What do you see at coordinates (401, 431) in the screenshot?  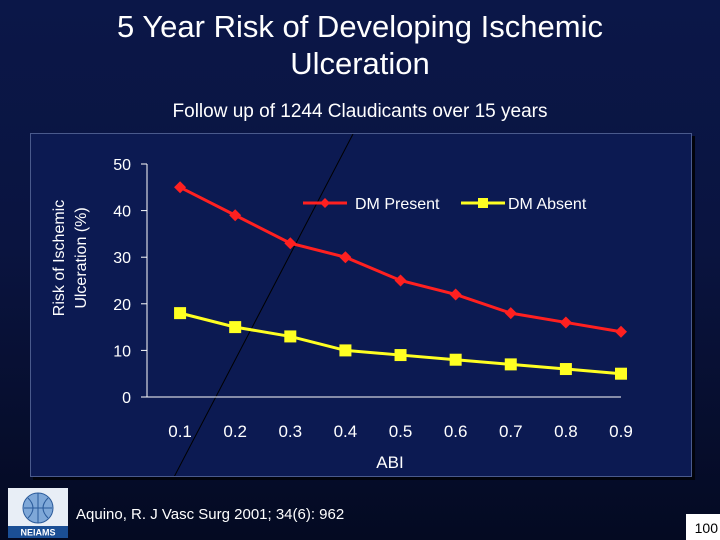 I see `x-tick-label: 0.5` at bounding box center [401, 431].